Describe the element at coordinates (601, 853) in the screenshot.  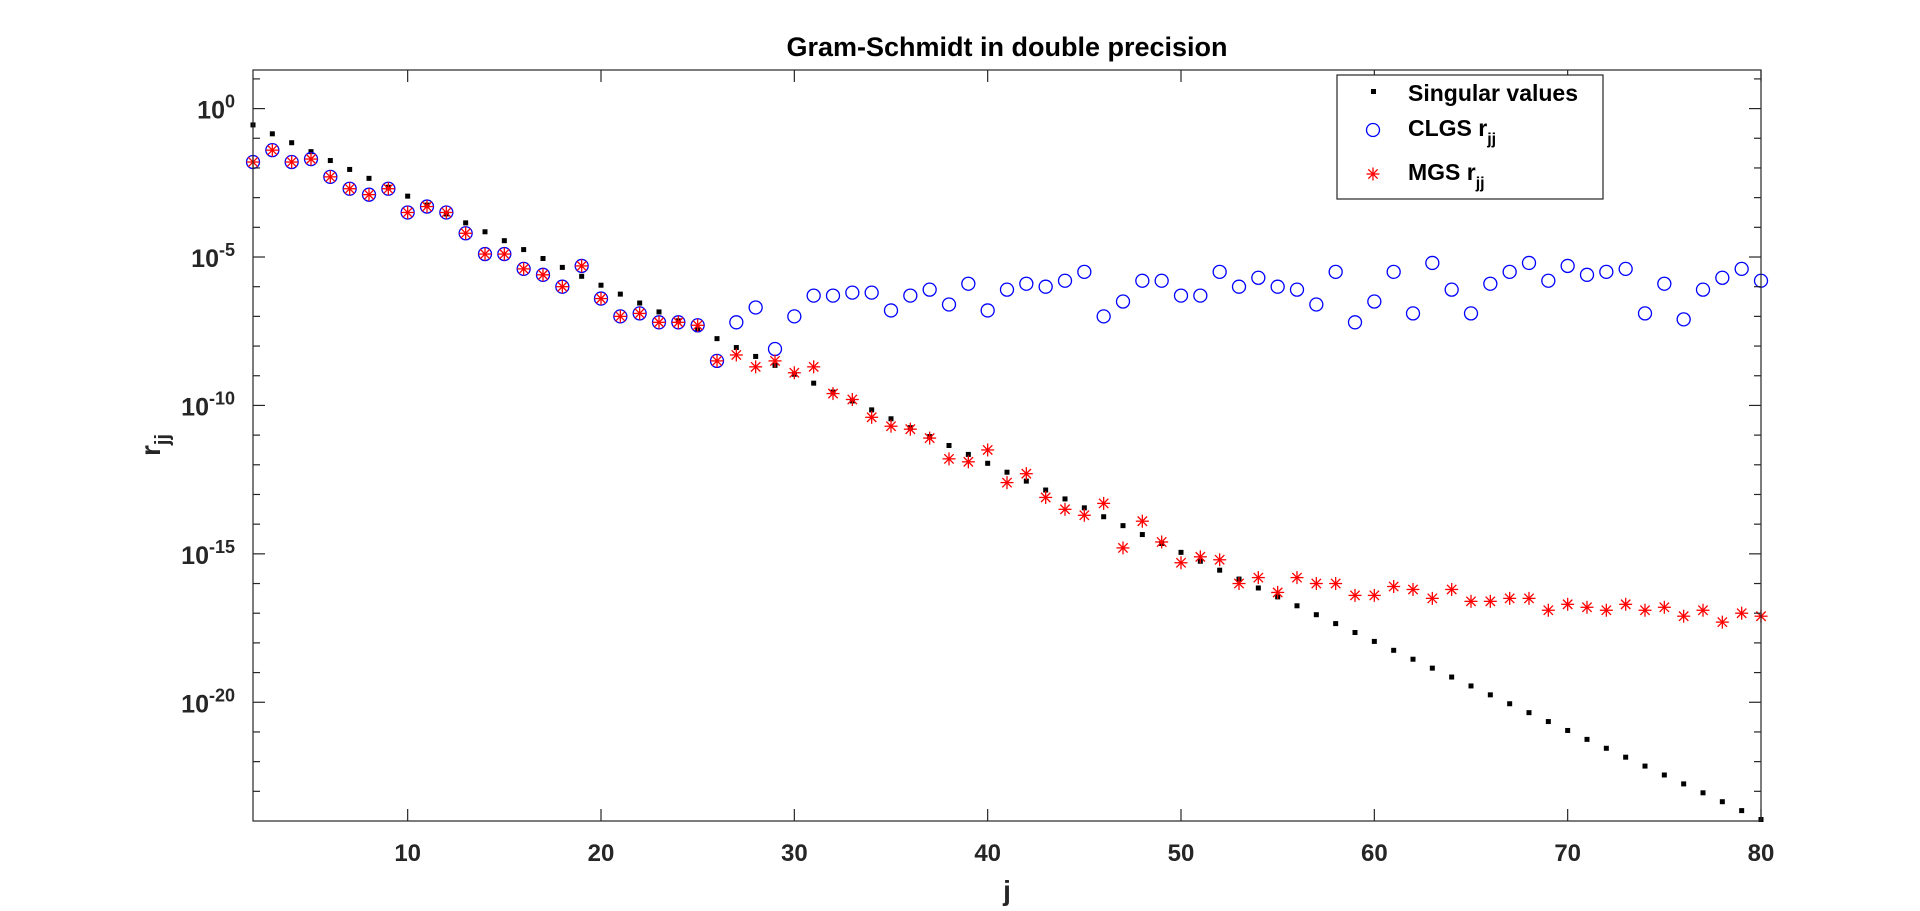
I see `x-tick-label: 20` at that location.